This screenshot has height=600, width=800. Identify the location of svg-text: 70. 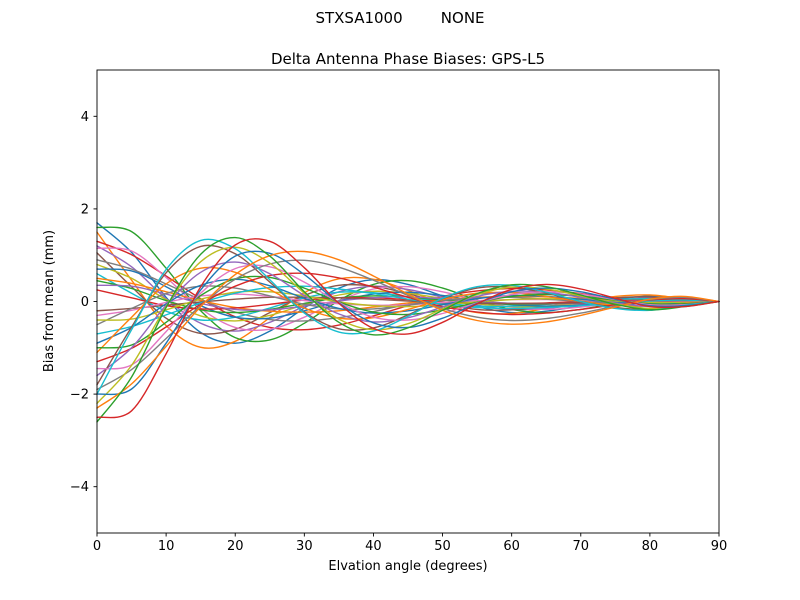
(581, 546).